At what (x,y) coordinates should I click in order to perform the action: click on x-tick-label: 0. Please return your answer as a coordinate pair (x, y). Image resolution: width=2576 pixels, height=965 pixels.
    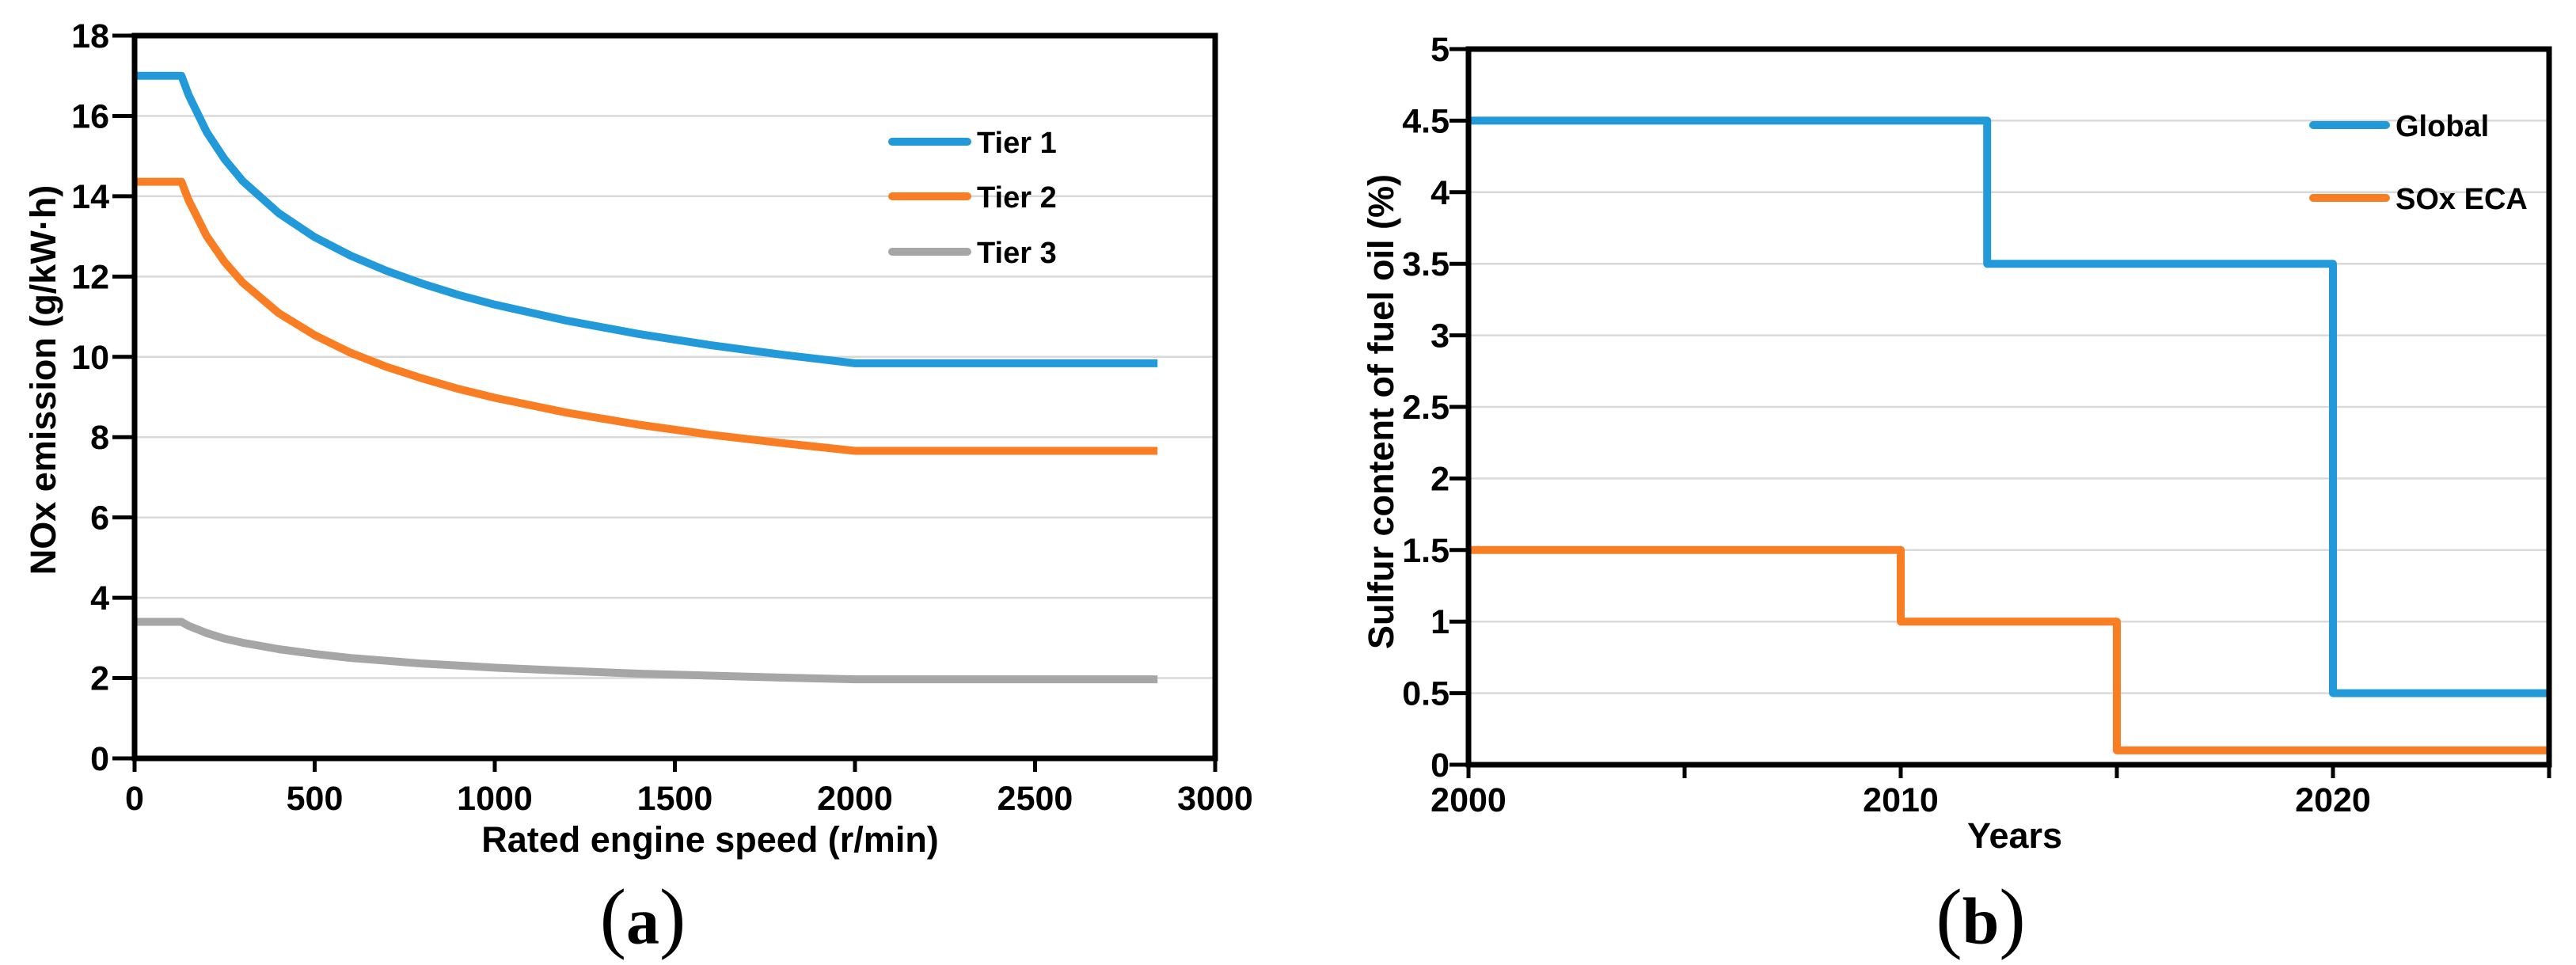
    Looking at the image, I should click on (134, 799).